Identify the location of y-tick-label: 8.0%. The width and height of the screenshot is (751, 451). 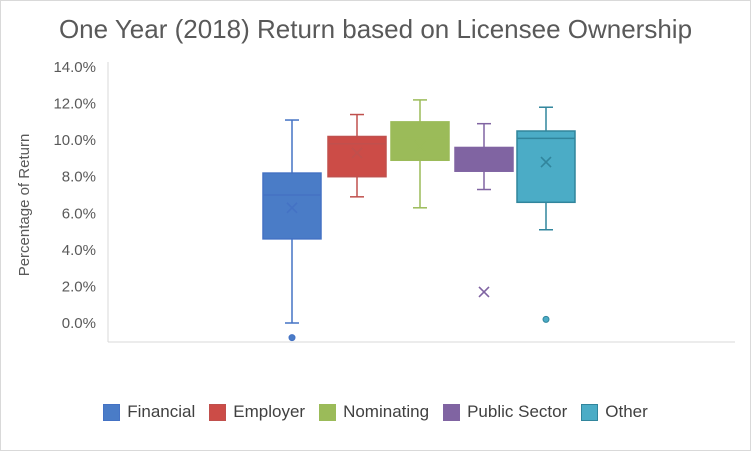
(79, 177).